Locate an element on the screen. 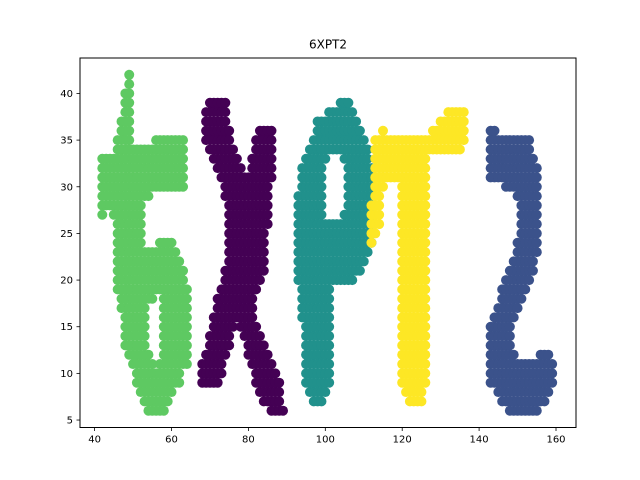  y-tick-label: 20 is located at coordinates (66, 281).